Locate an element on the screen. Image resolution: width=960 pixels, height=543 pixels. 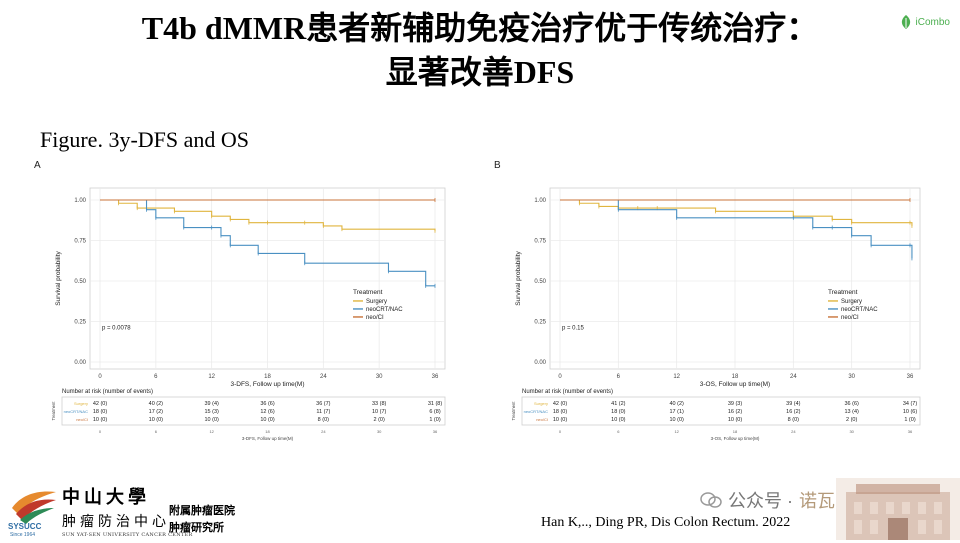
chart-a-panel-label: A is located at coordinates (37, 165).